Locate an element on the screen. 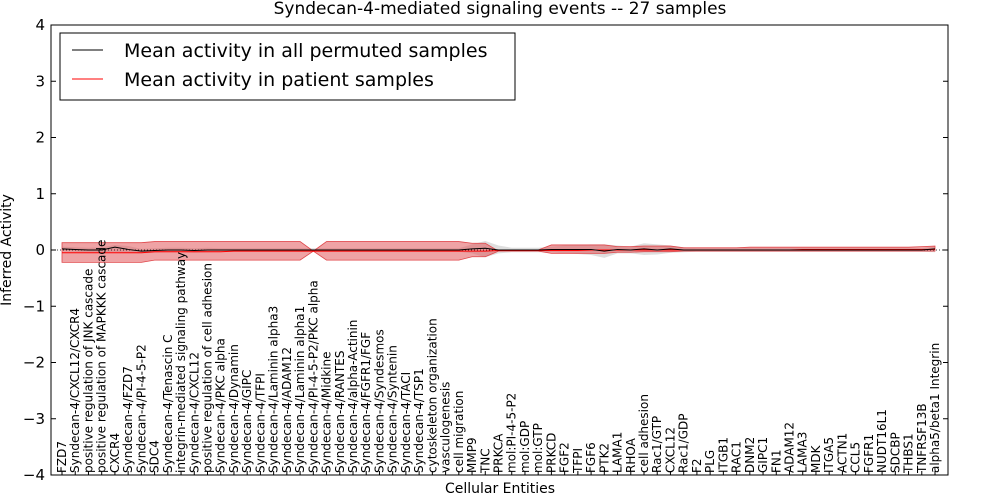 The width and height of the screenshot is (1000, 500). x-tick-label: positive regulation of MAPKKK cascade is located at coordinates (102, 356).